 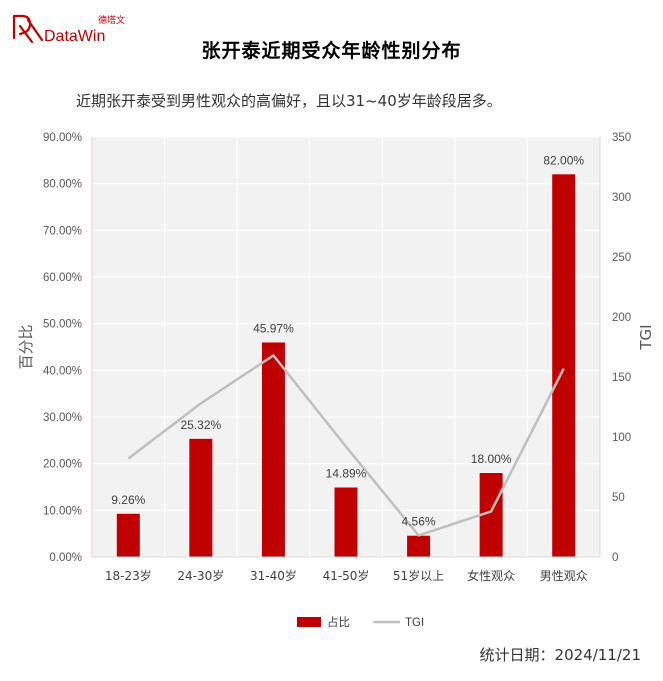 I want to click on y-tick-label: 10.00%, so click(x=62, y=511).